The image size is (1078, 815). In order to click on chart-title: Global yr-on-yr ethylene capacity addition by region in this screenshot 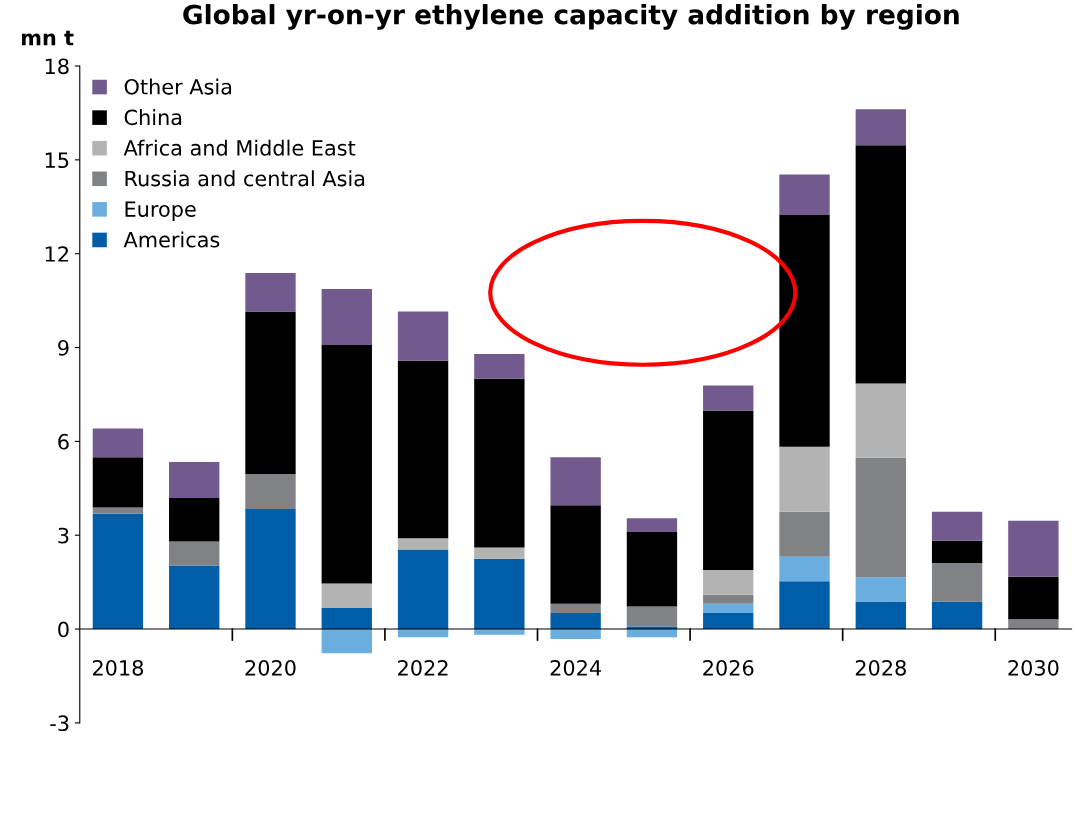, I will do `click(571, 17)`.